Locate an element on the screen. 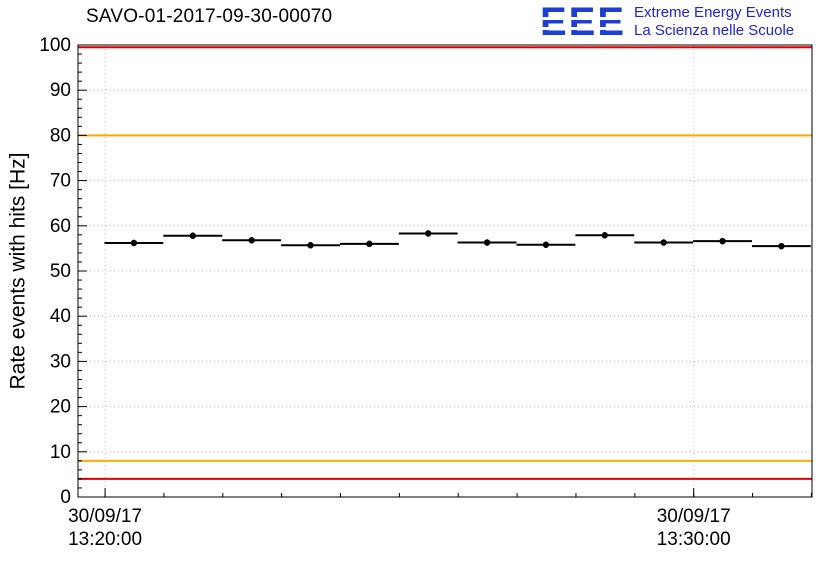 The image size is (836, 572). y-tick-label: 10 is located at coordinates (60, 452).